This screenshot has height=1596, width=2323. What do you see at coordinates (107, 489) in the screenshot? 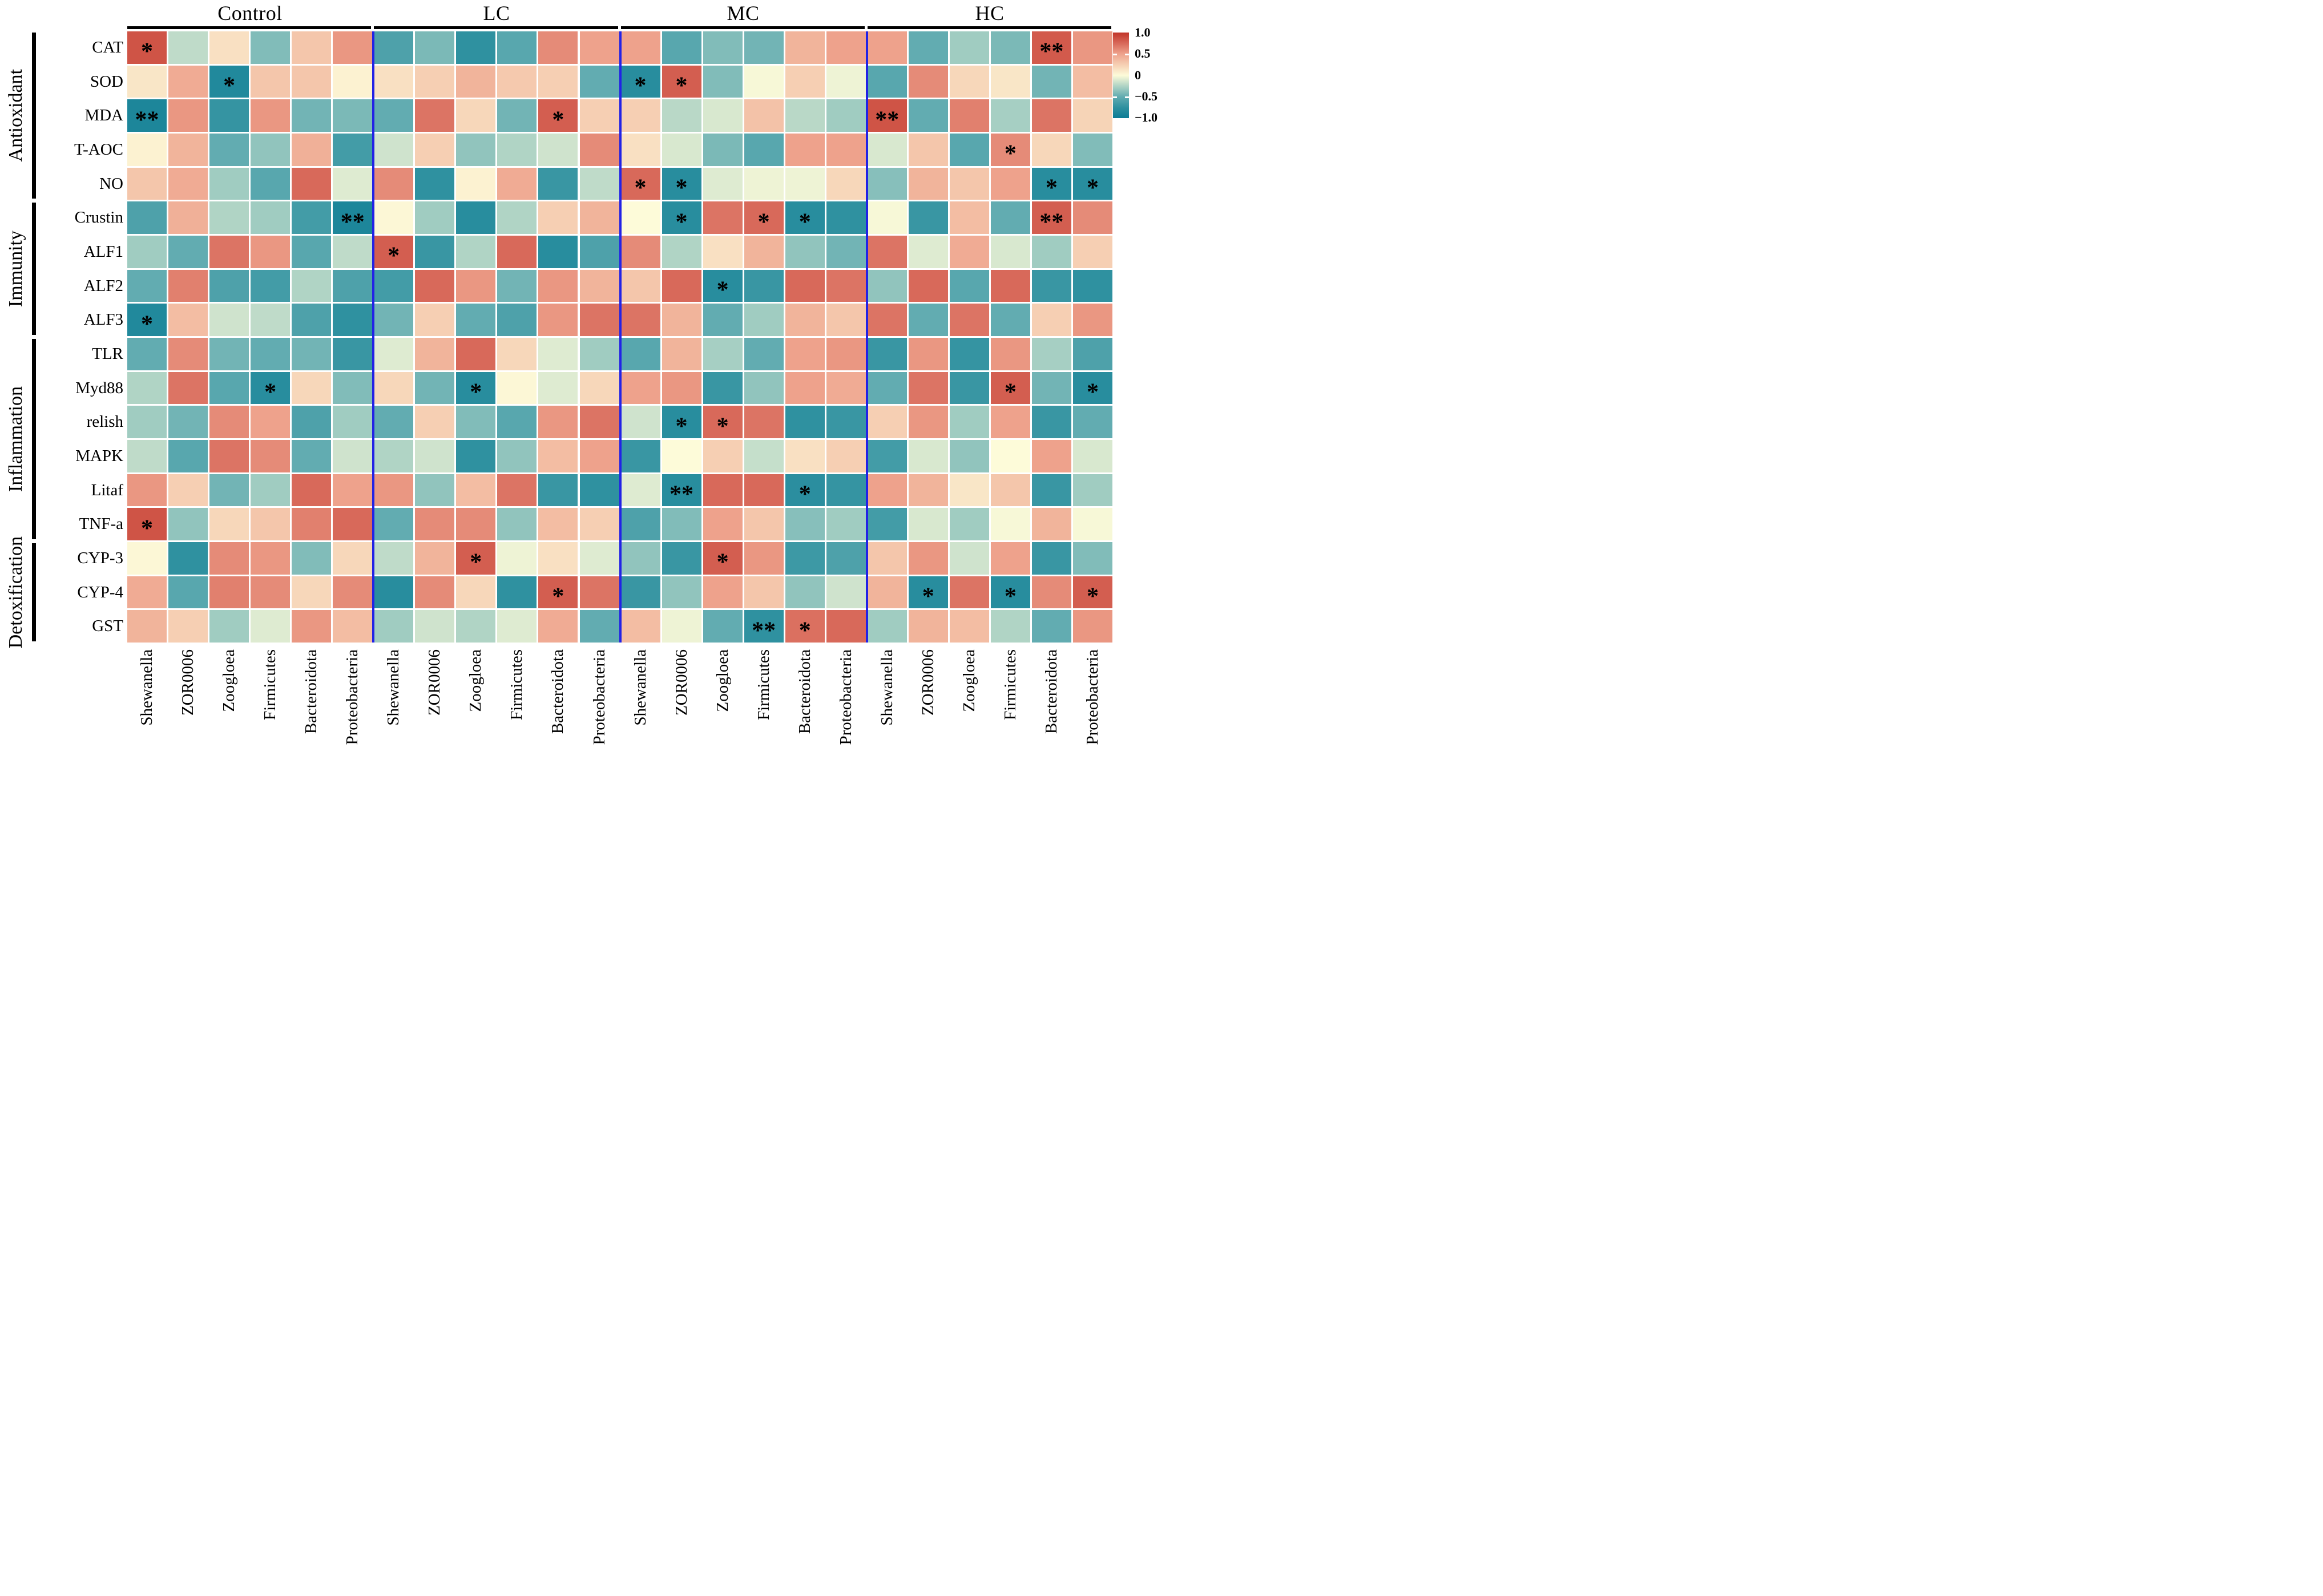
I see `row-label-litaf: Litaf` at bounding box center [107, 489].